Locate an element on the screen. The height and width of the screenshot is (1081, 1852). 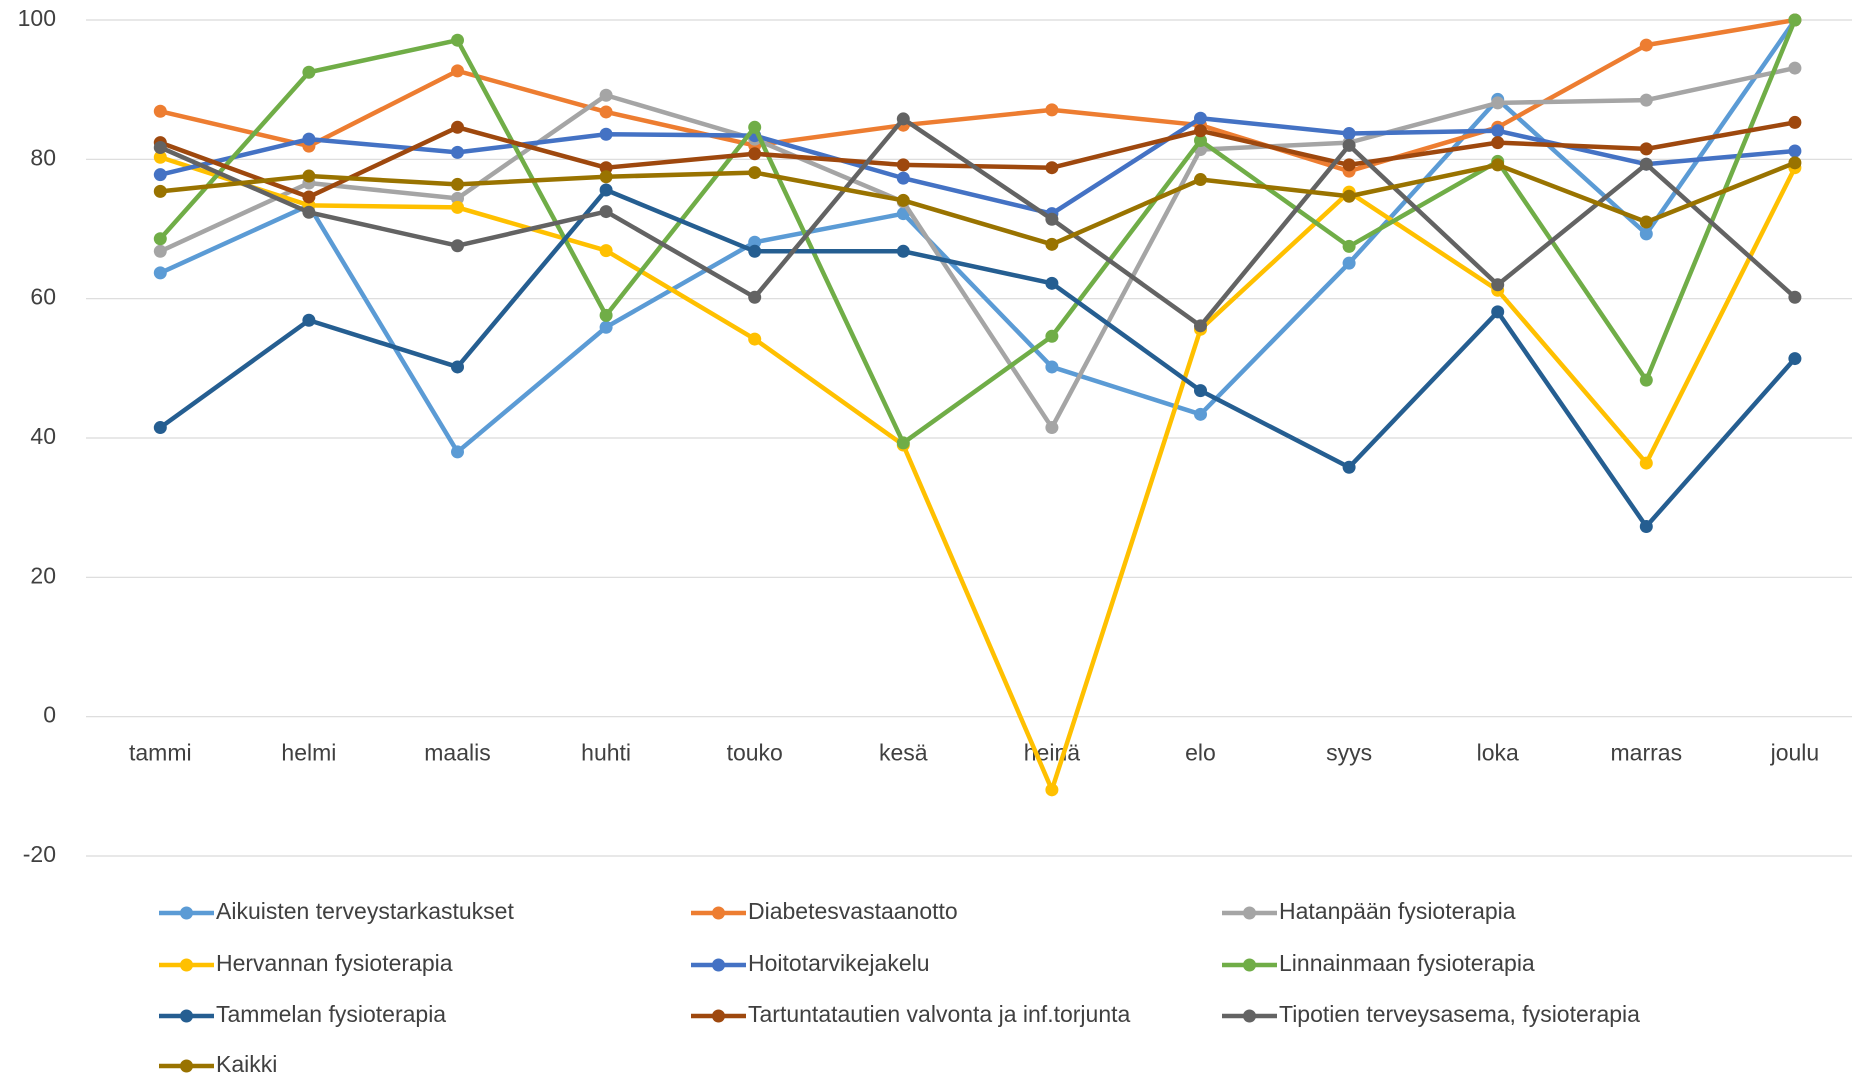
x-tick-label: helmi is located at coordinates (308, 753).